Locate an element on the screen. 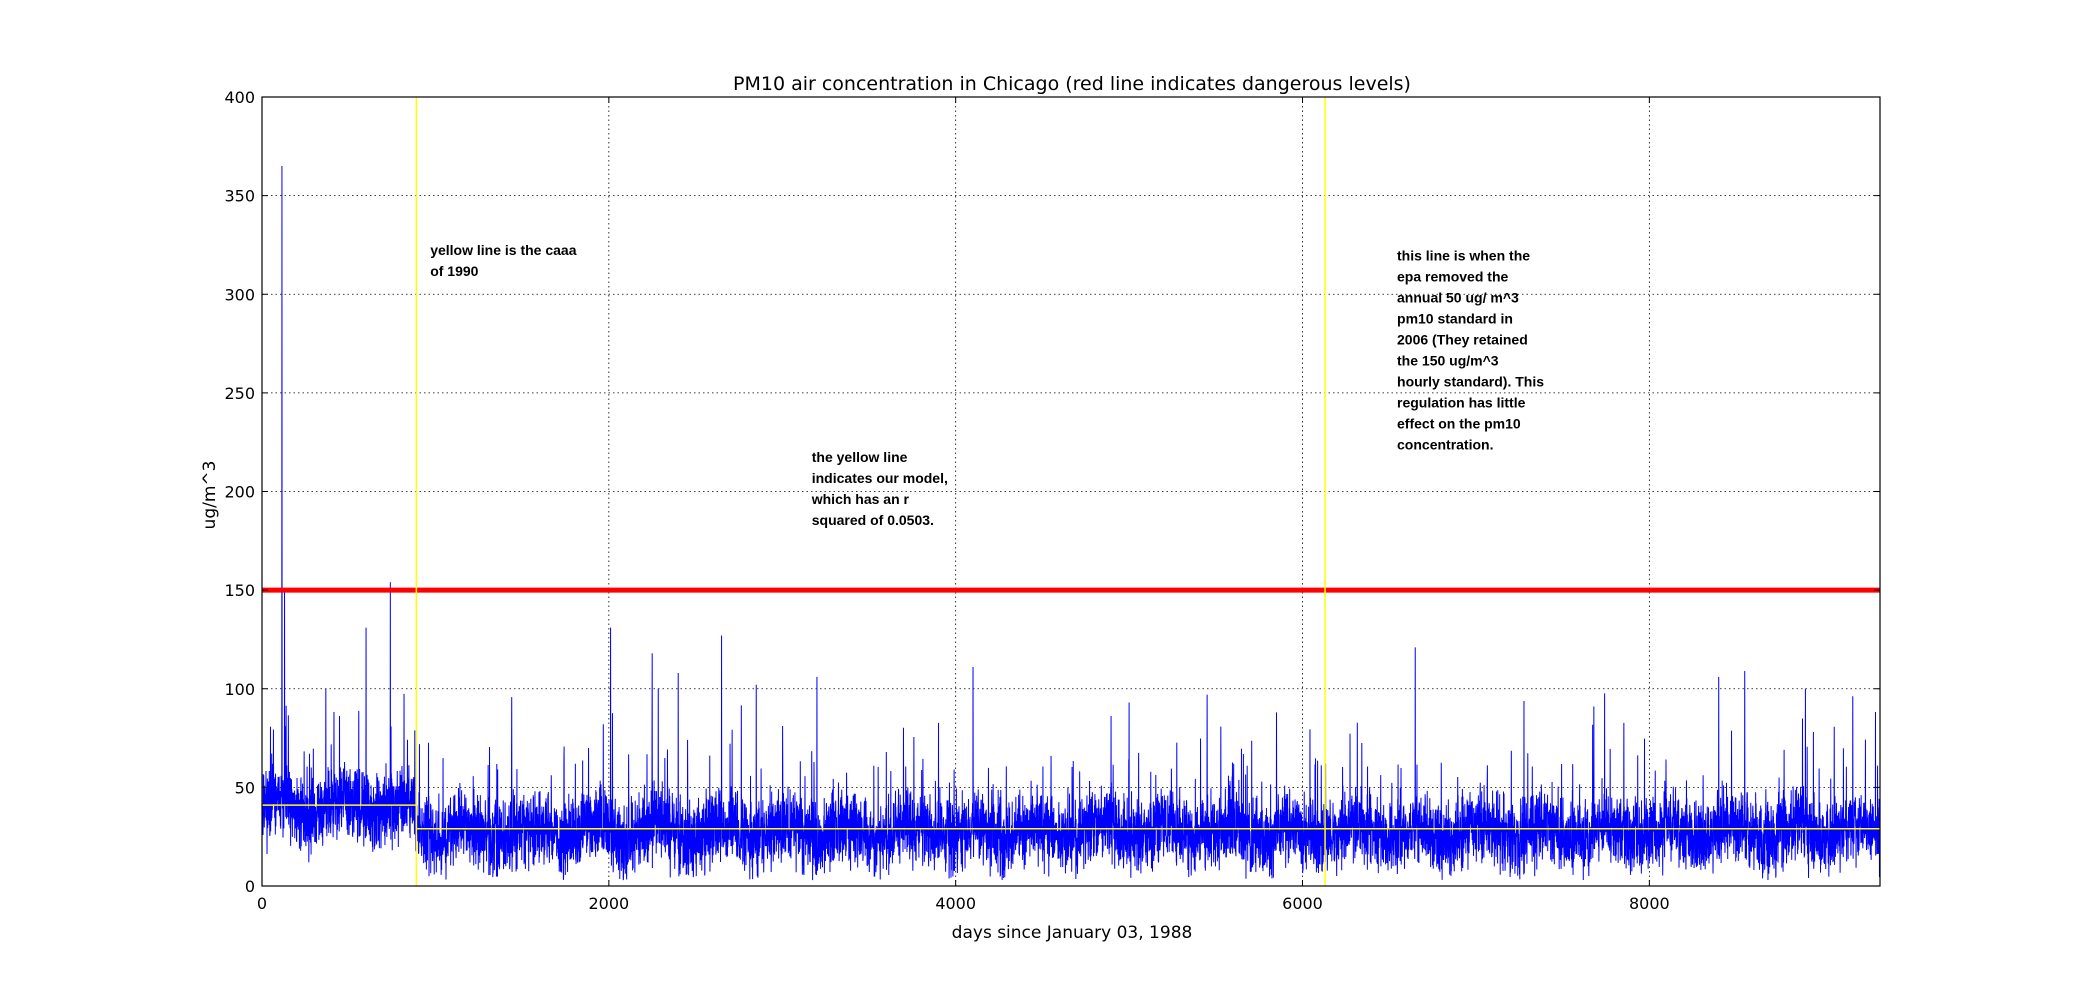  y-tick-label: 300 is located at coordinates (239, 294).